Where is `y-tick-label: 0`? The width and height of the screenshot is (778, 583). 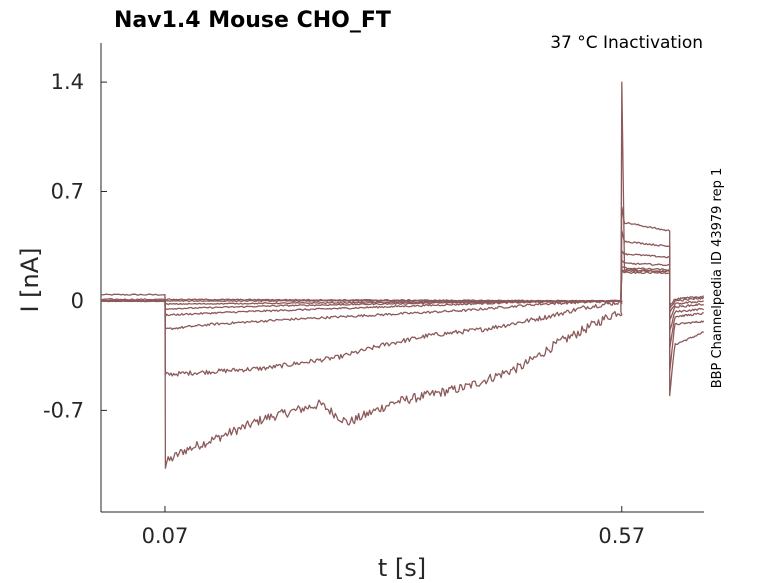
y-tick-label: 0 is located at coordinates (77, 301).